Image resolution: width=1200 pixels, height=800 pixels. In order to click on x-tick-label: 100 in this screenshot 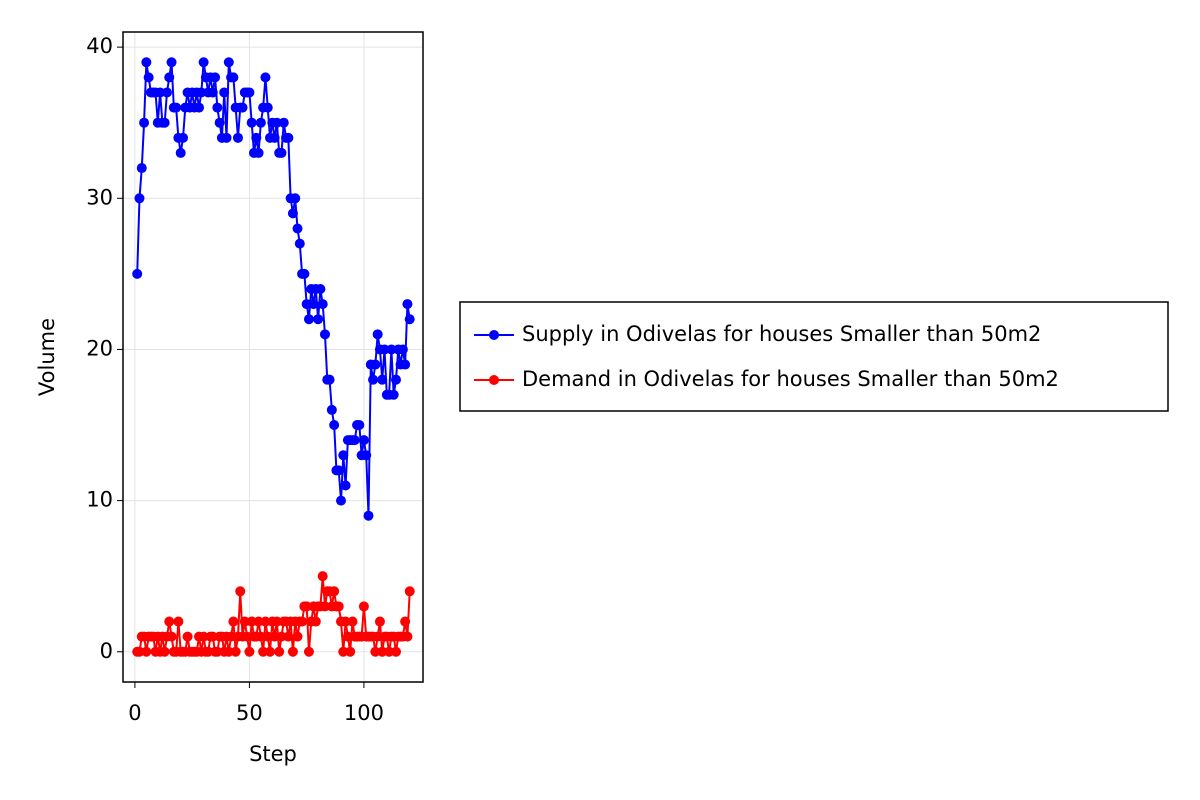, I will do `click(364, 713)`.